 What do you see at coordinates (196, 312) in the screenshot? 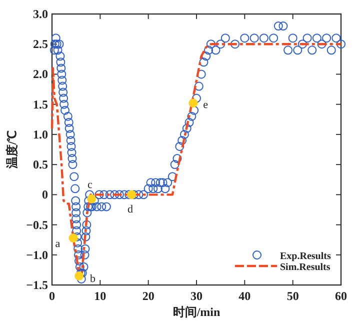
I see `x-axis-title: 时间/min` at bounding box center [196, 312].